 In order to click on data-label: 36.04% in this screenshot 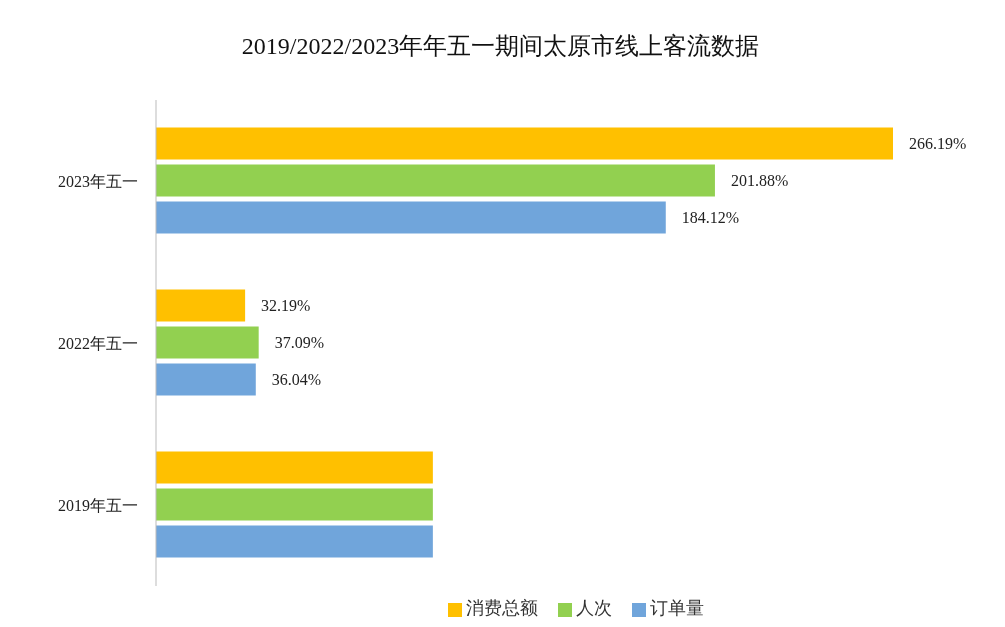, I will do `click(296, 380)`.